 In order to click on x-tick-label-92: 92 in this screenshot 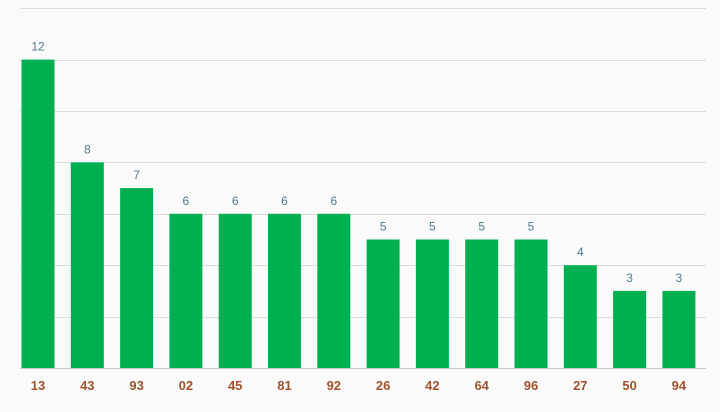, I will do `click(334, 385)`.